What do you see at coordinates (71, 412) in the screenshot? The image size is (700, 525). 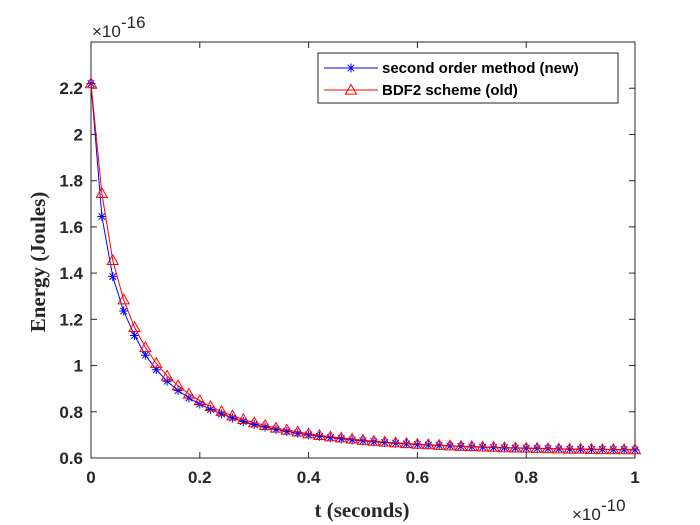 I see `y-tick-label: 0.8` at bounding box center [71, 412].